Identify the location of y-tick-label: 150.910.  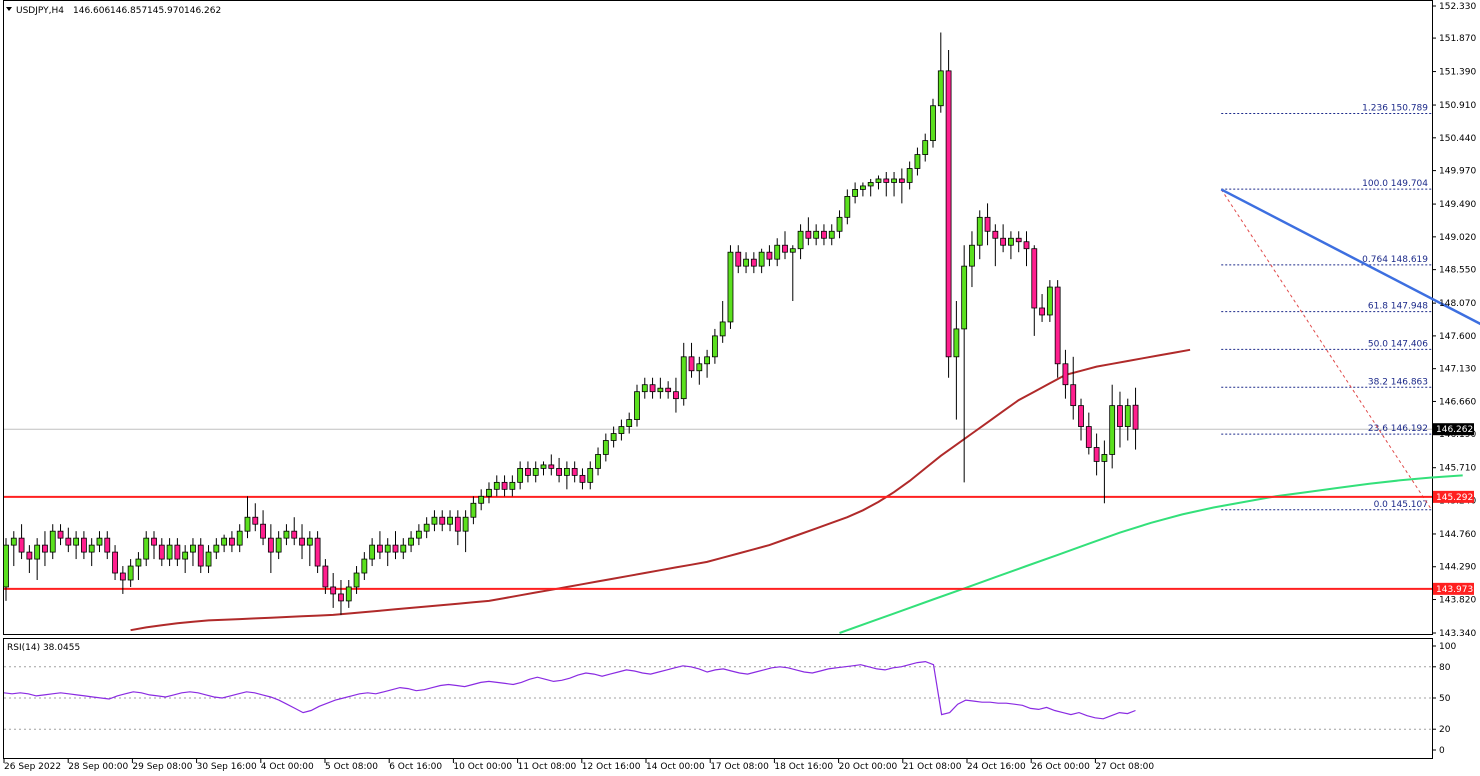
(1457, 106).